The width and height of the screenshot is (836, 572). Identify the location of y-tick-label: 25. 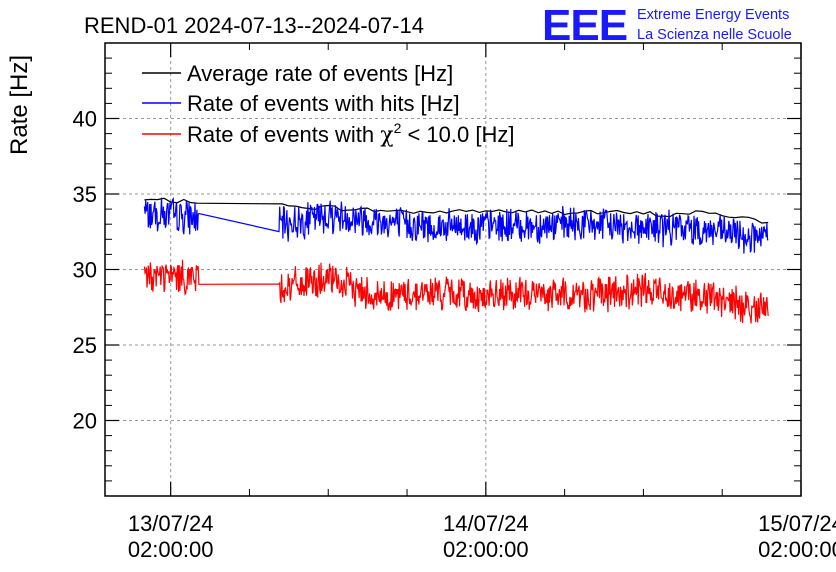
(85, 345).